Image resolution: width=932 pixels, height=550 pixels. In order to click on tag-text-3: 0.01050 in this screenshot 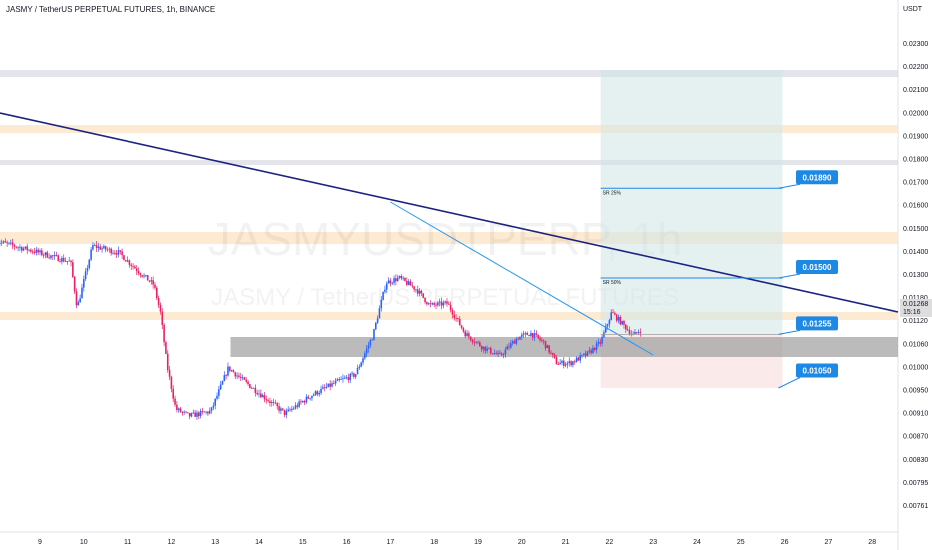, I will do `click(817, 371)`.